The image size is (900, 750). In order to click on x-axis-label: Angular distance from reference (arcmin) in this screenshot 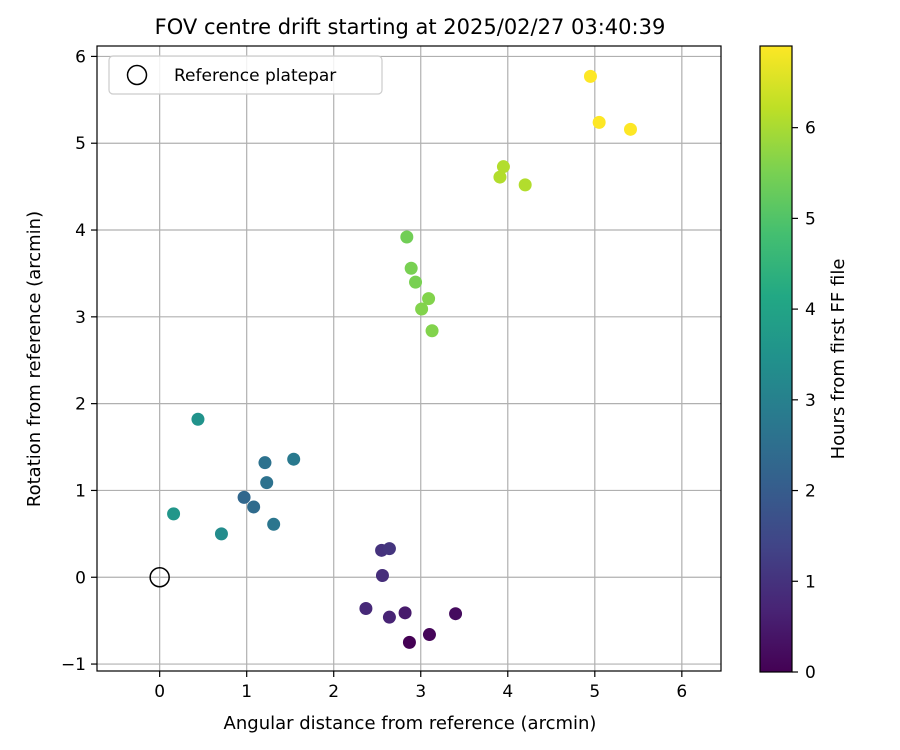, I will do `click(410, 723)`.